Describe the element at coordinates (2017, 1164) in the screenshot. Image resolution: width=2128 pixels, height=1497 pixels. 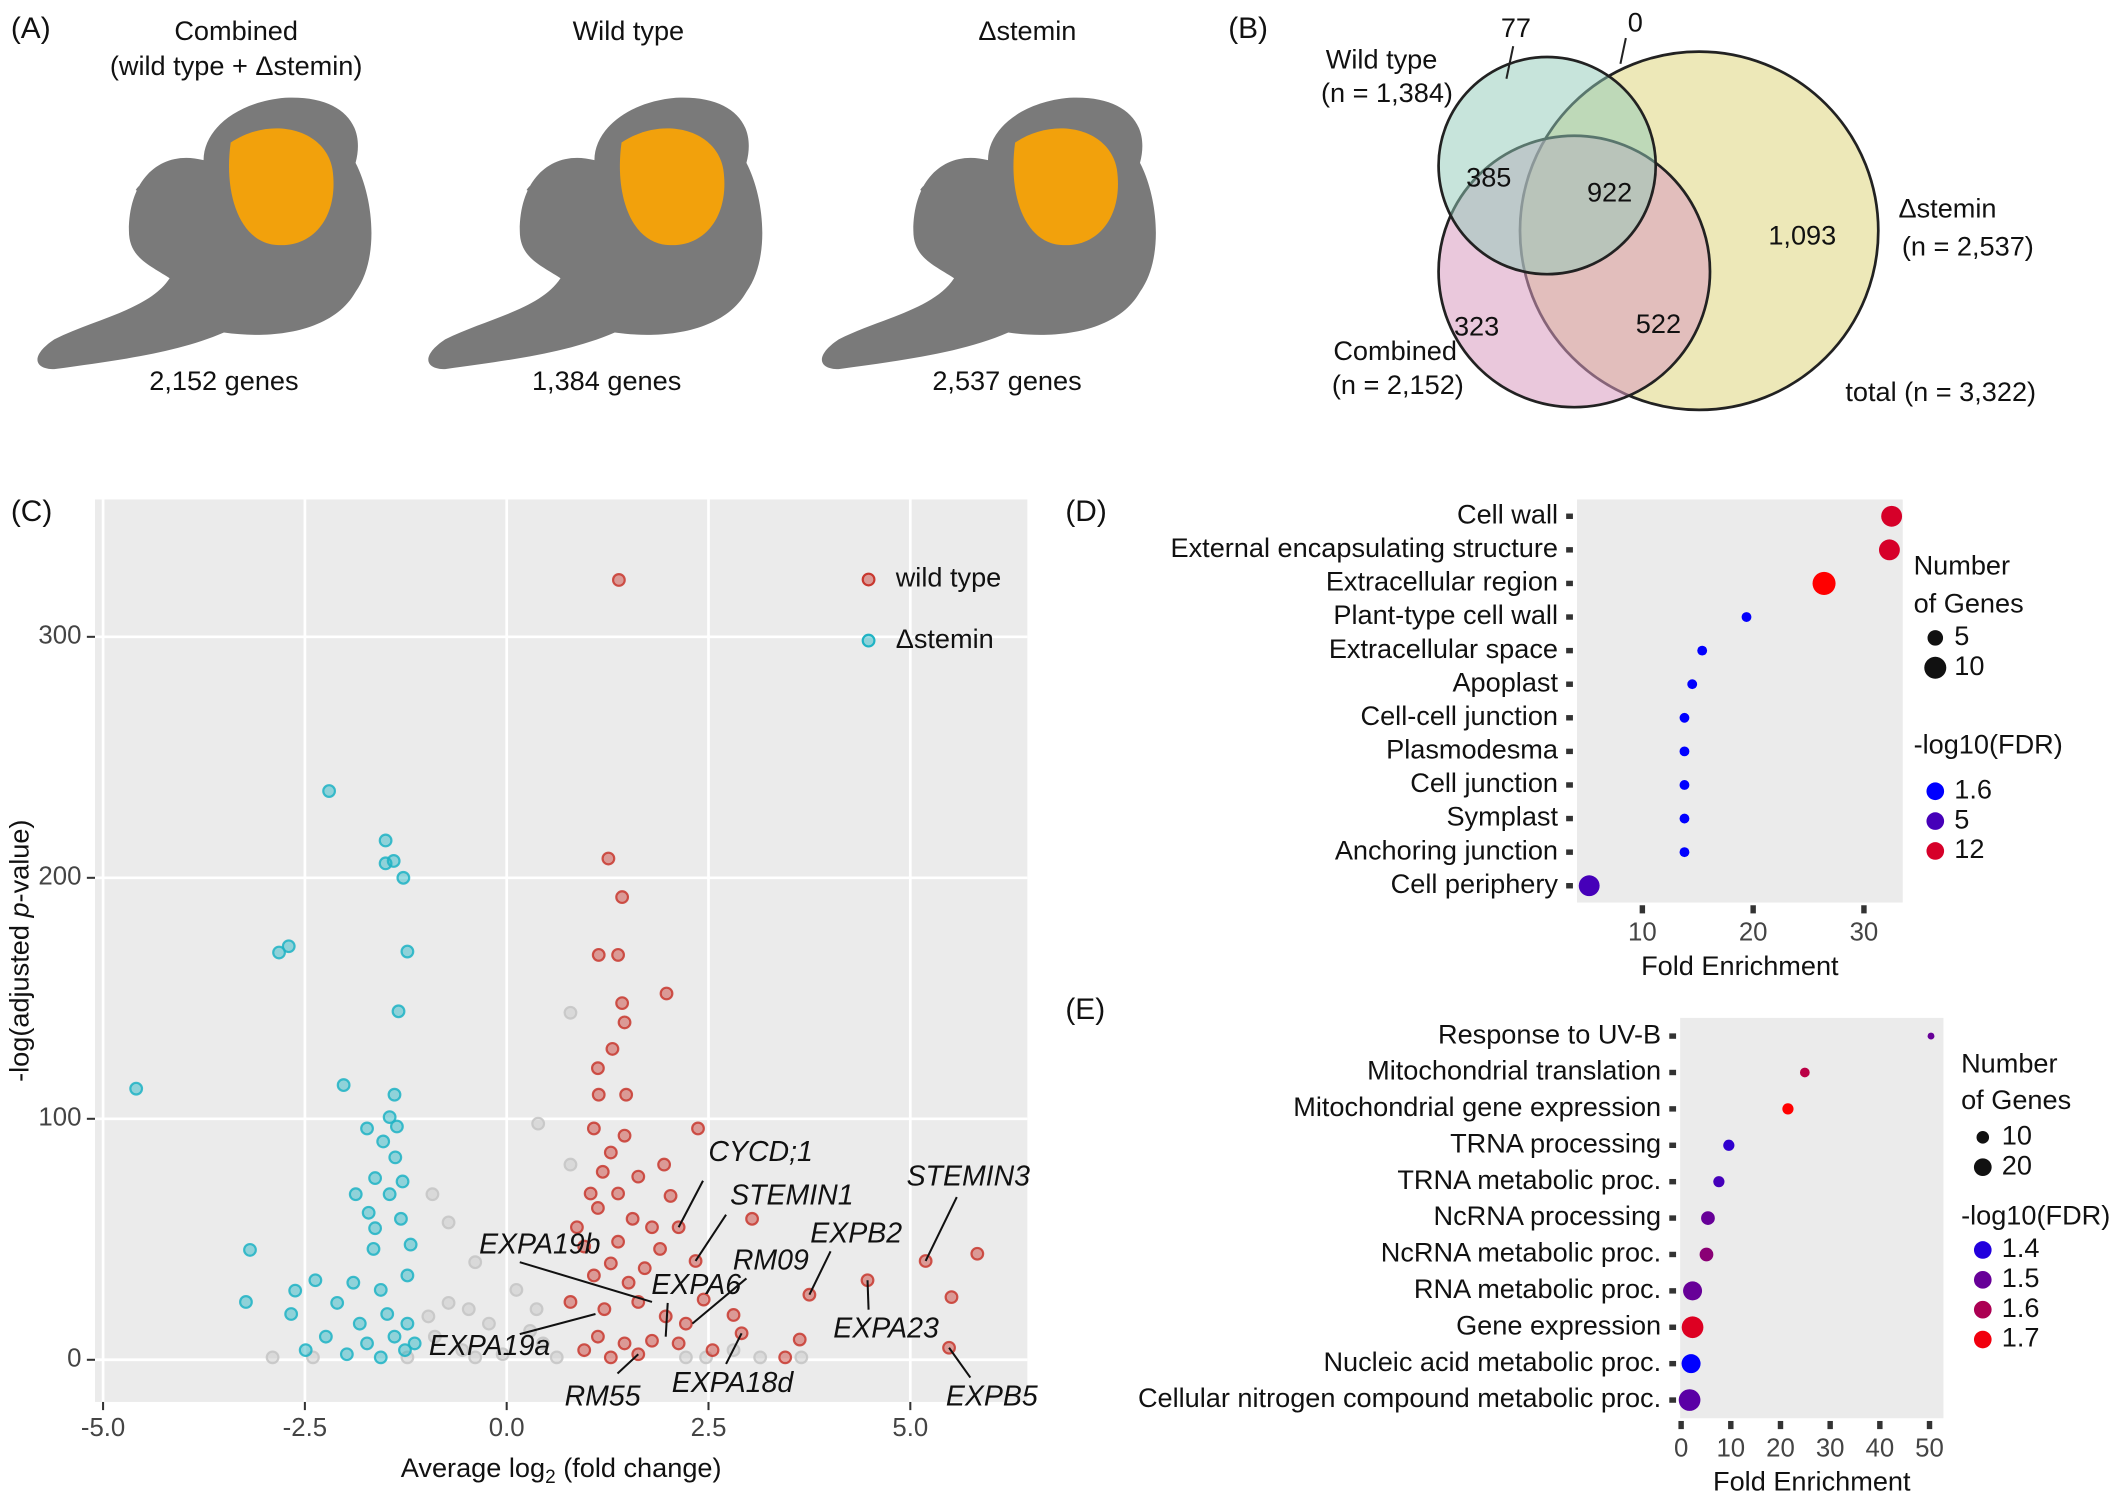
I see `legend-label: 20` at that location.